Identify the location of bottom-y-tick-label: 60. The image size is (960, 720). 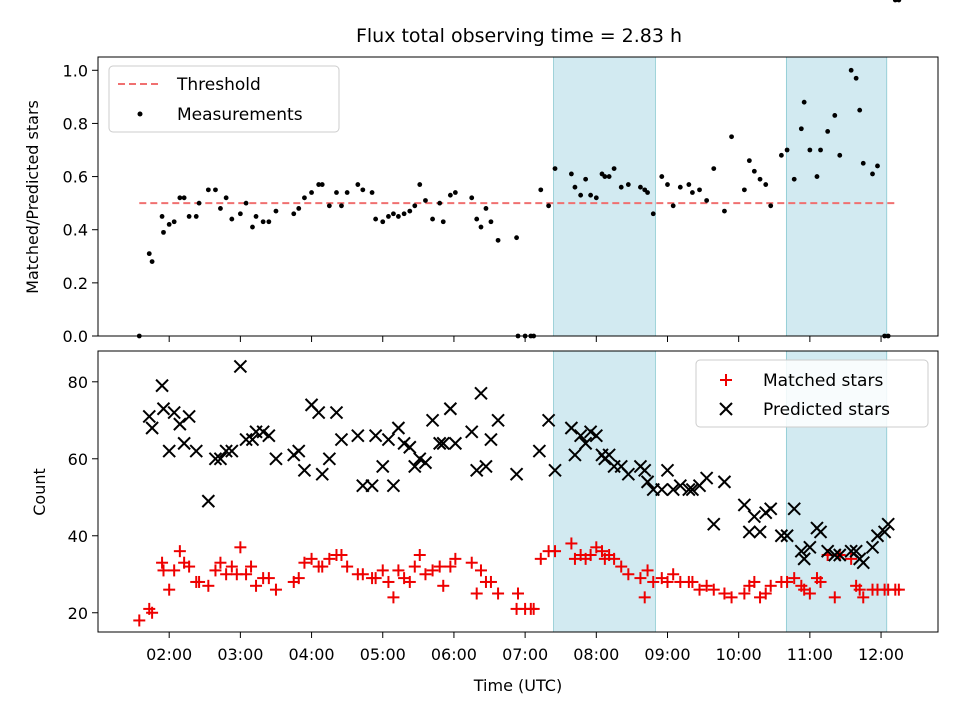
(78, 459).